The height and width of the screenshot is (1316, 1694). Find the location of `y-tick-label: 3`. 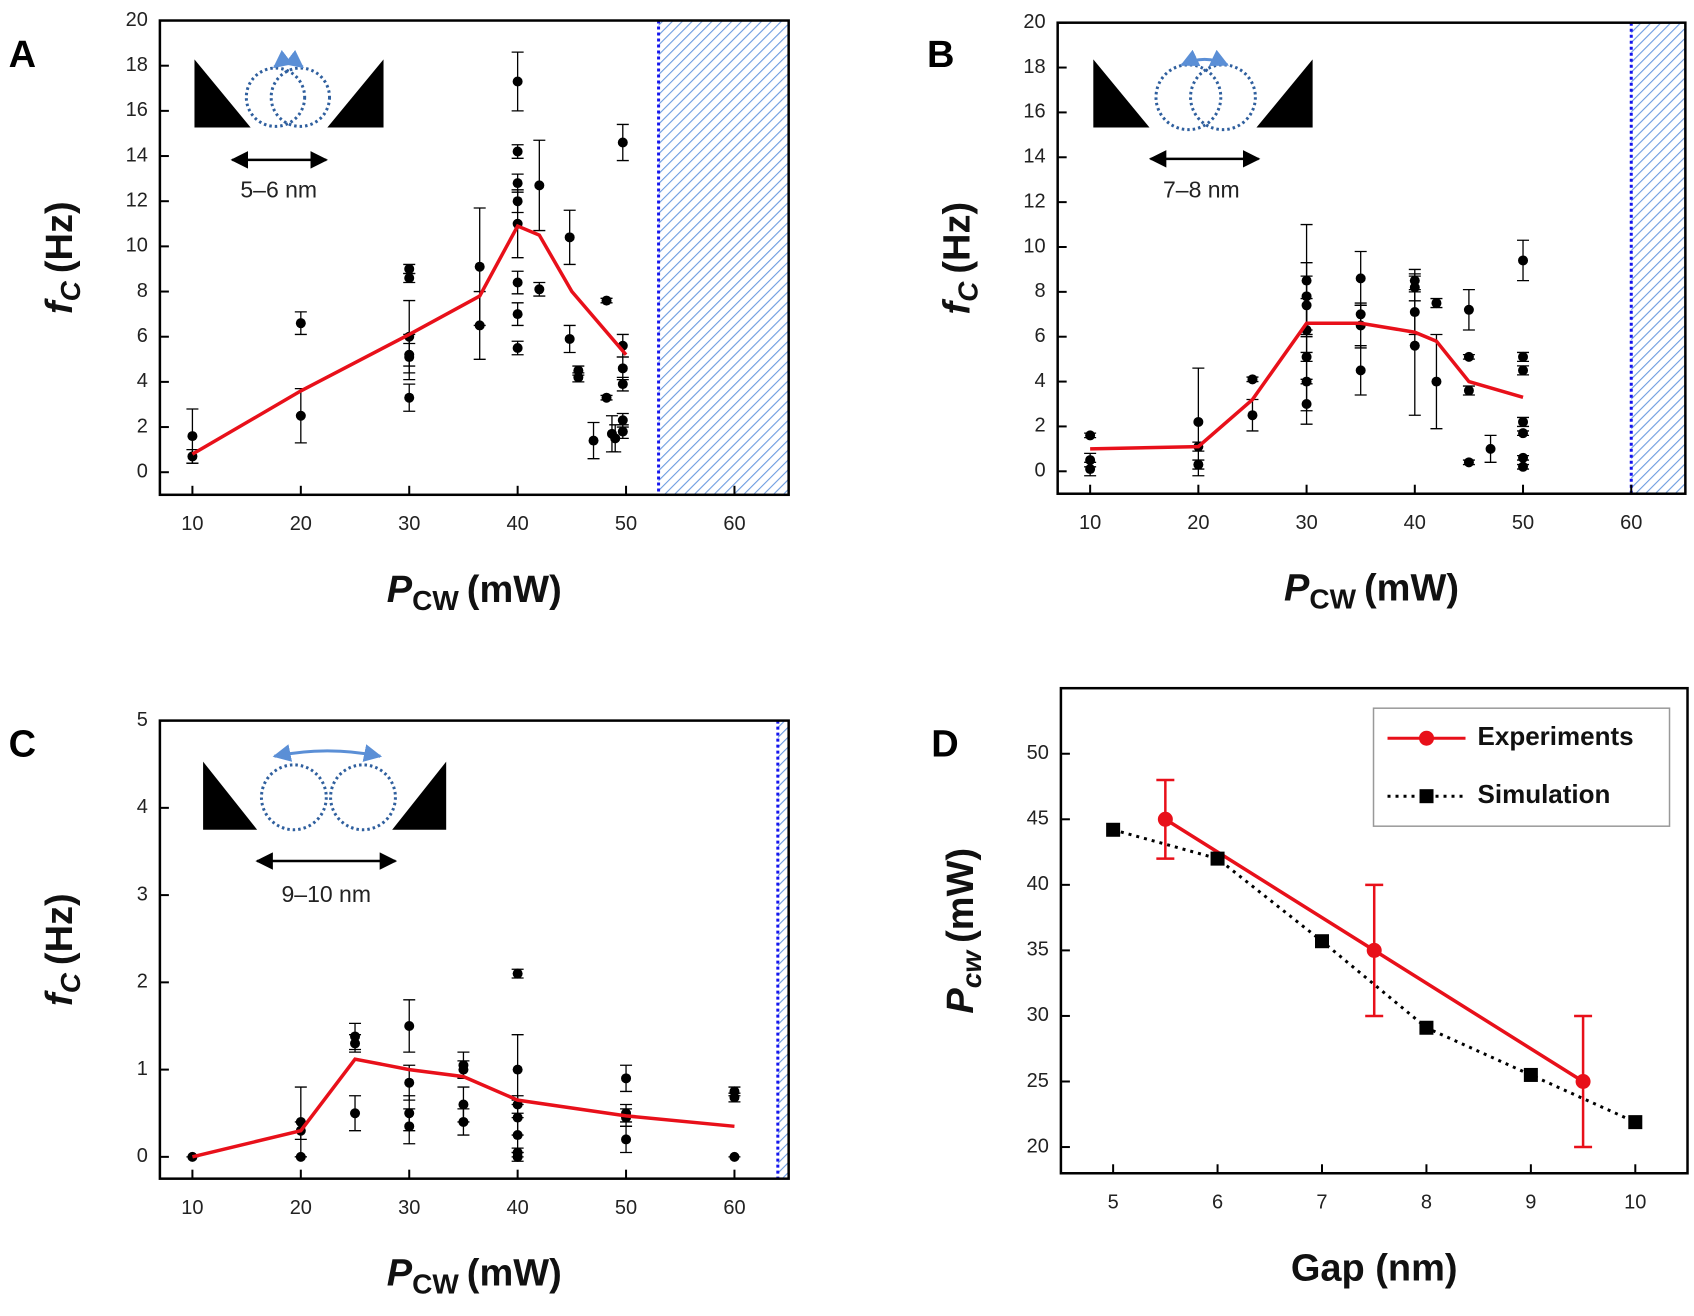

y-tick-label: 3 is located at coordinates (142, 894).